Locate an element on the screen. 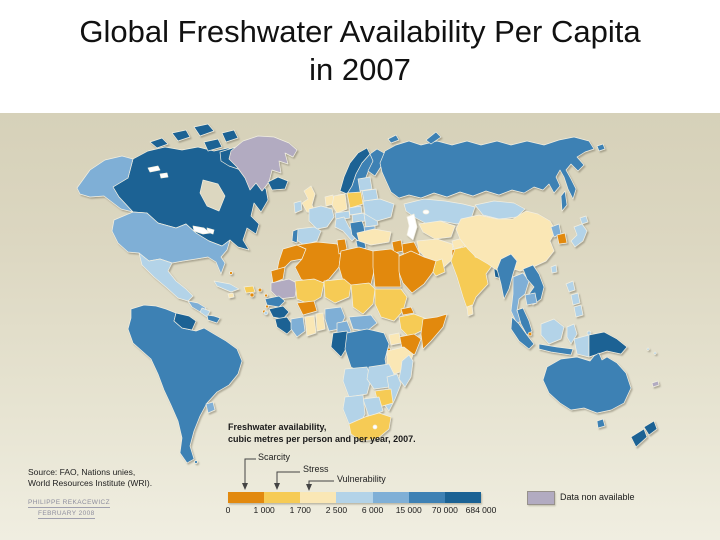 The image size is (720, 540). region-gabon-congo is located at coordinates (340, 344).